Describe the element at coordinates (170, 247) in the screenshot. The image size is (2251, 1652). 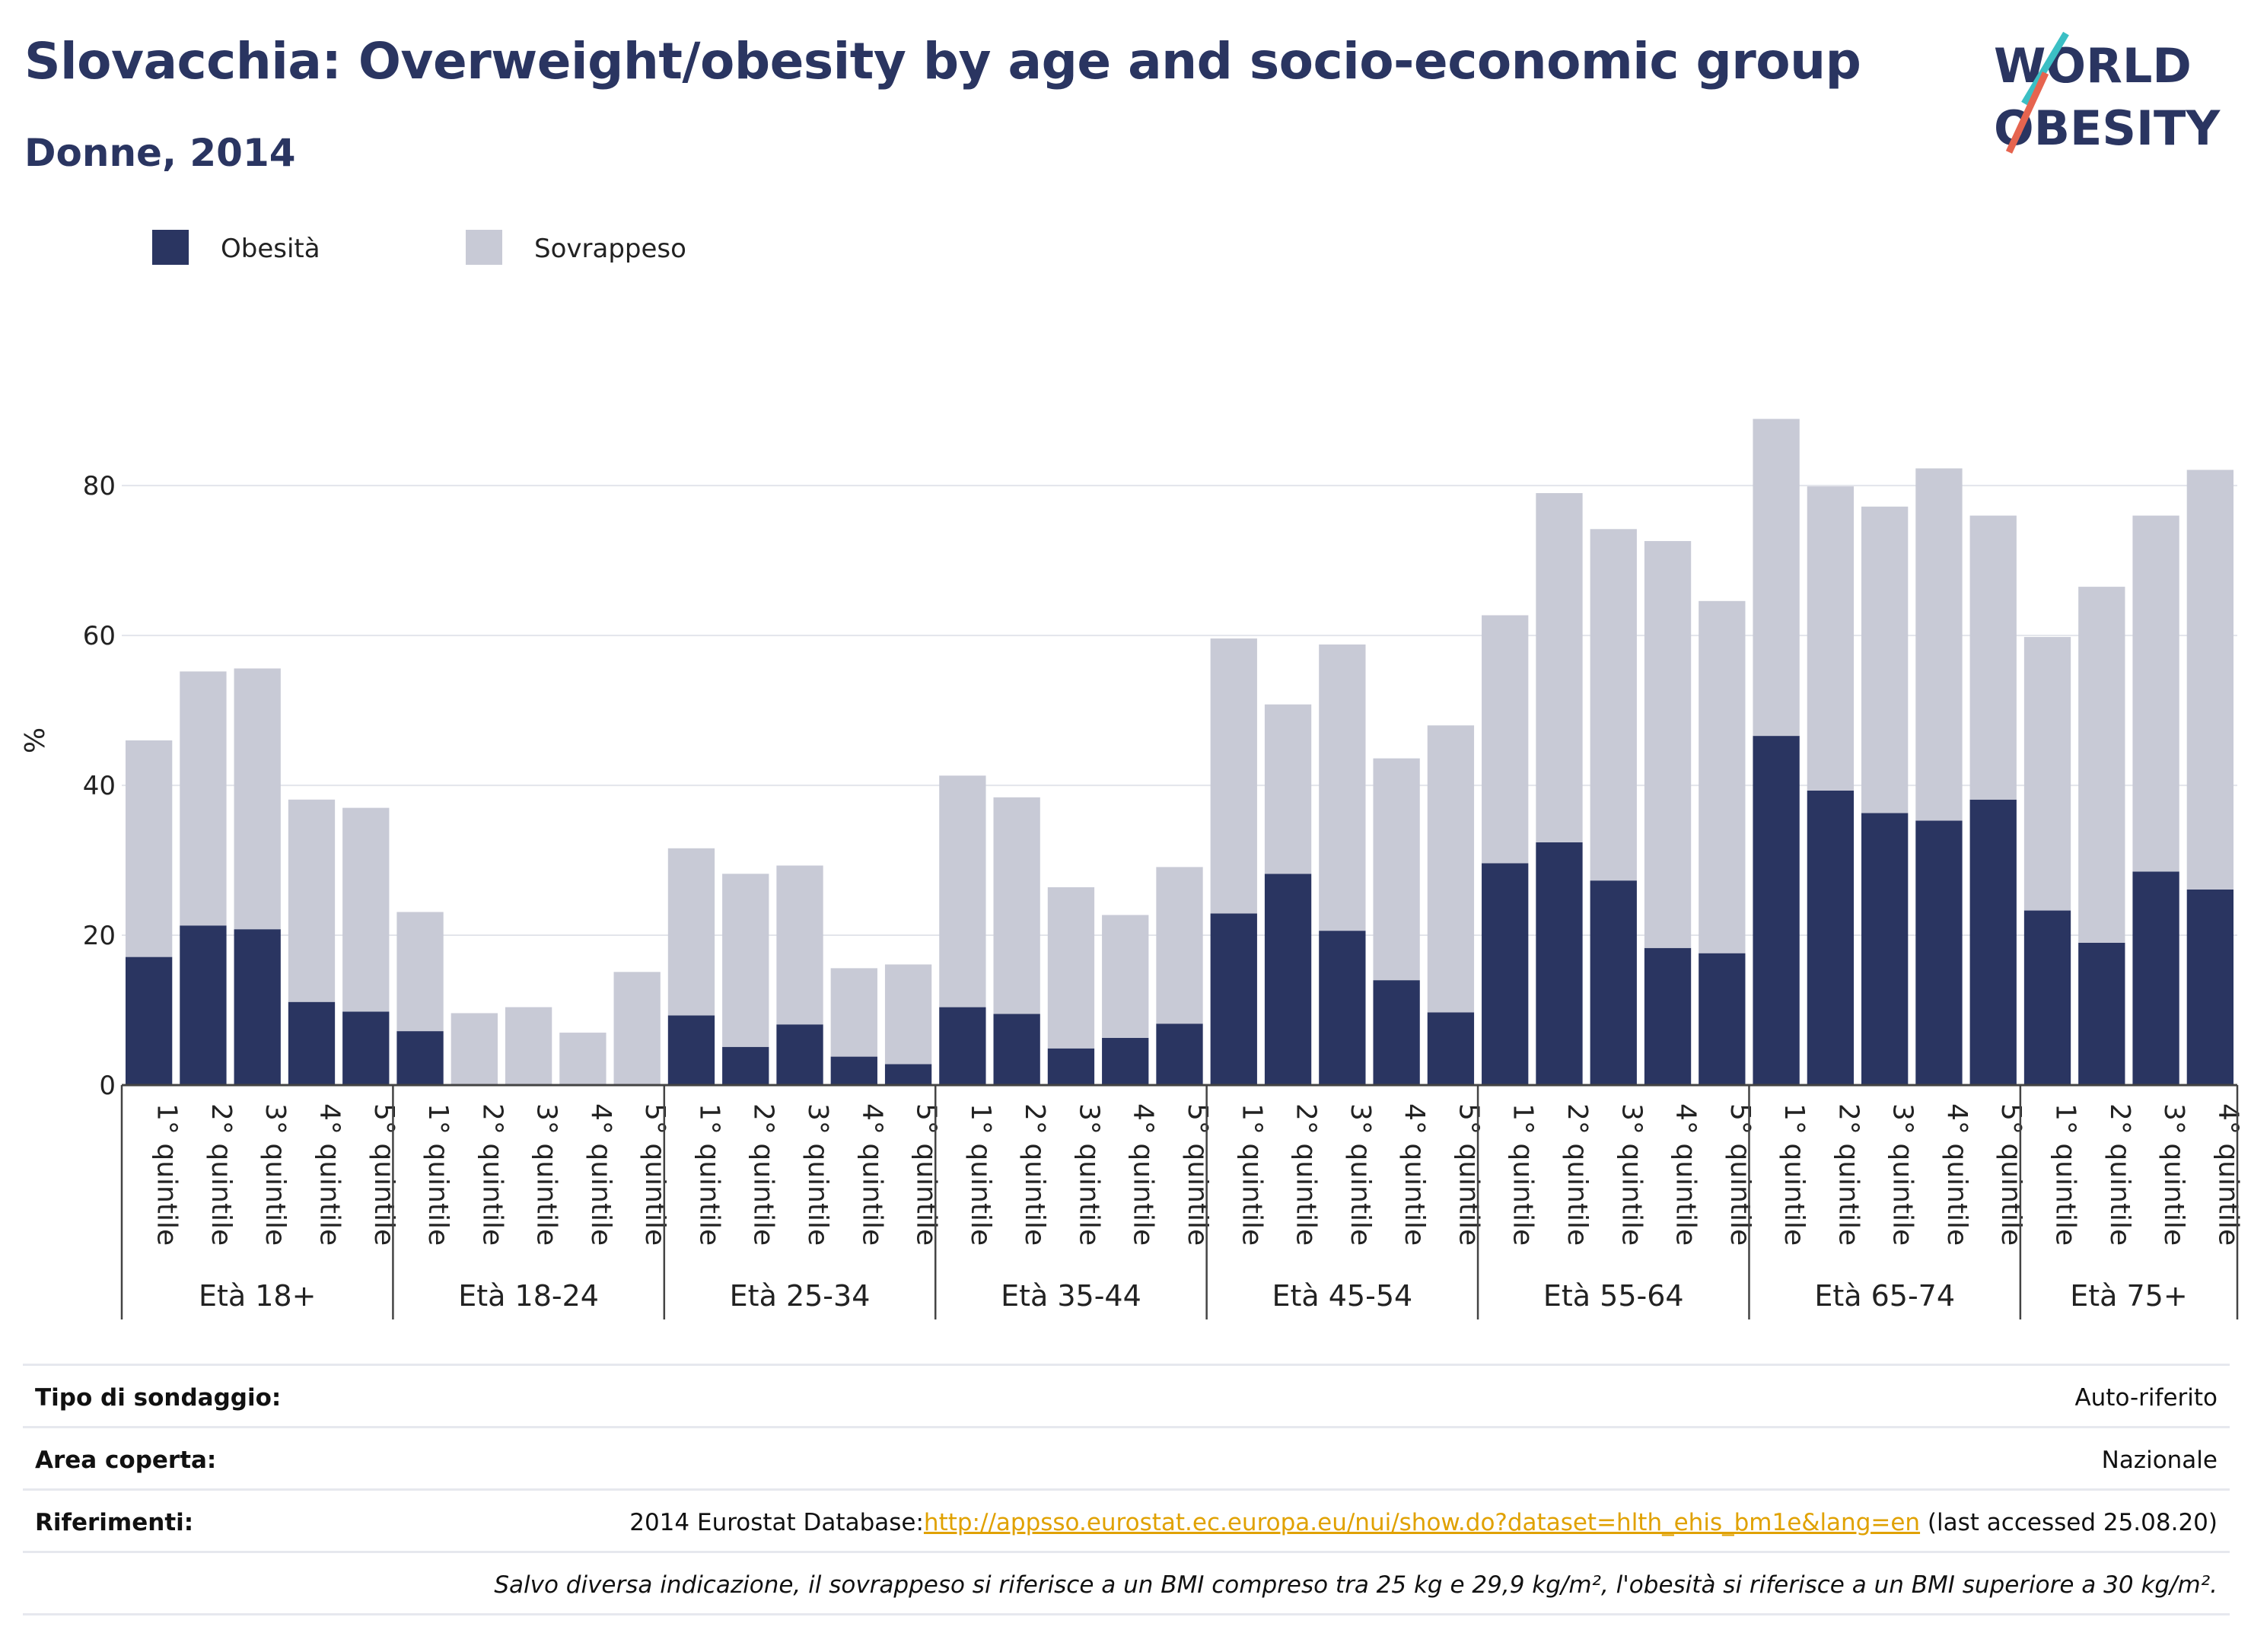
I see `legend-swatch-obesity` at that location.